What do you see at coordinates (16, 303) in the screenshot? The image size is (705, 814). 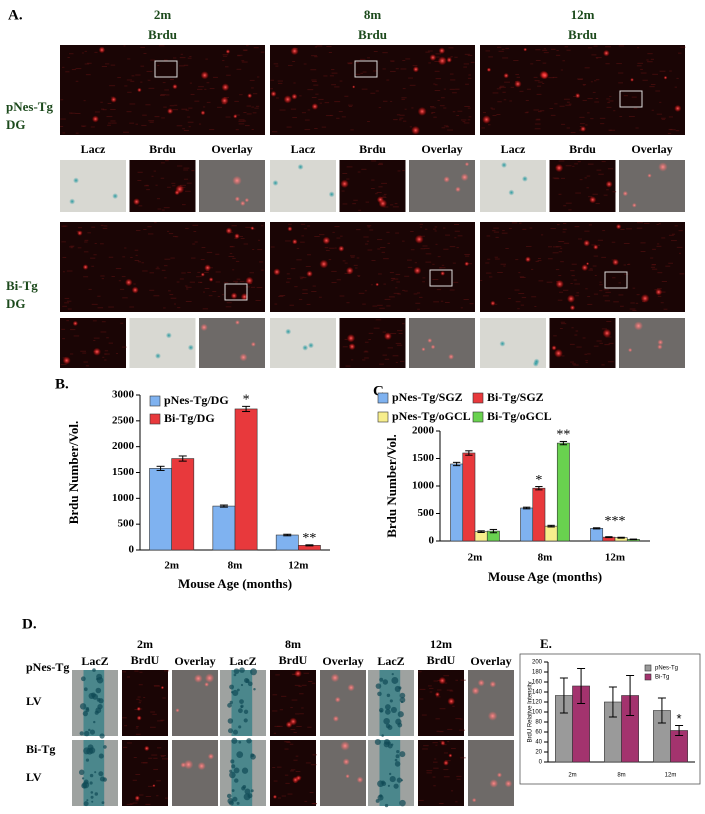 I see `row-label: DG` at bounding box center [16, 303].